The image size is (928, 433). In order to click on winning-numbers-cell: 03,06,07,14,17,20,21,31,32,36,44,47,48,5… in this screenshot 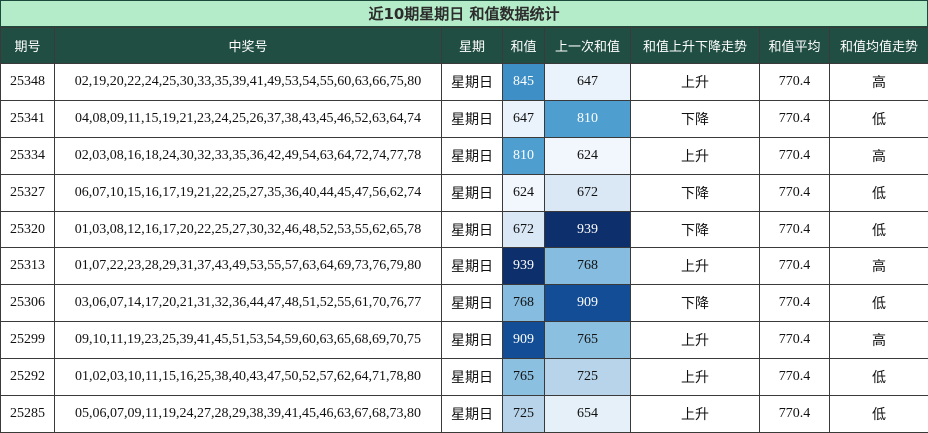, I will do `click(248, 303)`.